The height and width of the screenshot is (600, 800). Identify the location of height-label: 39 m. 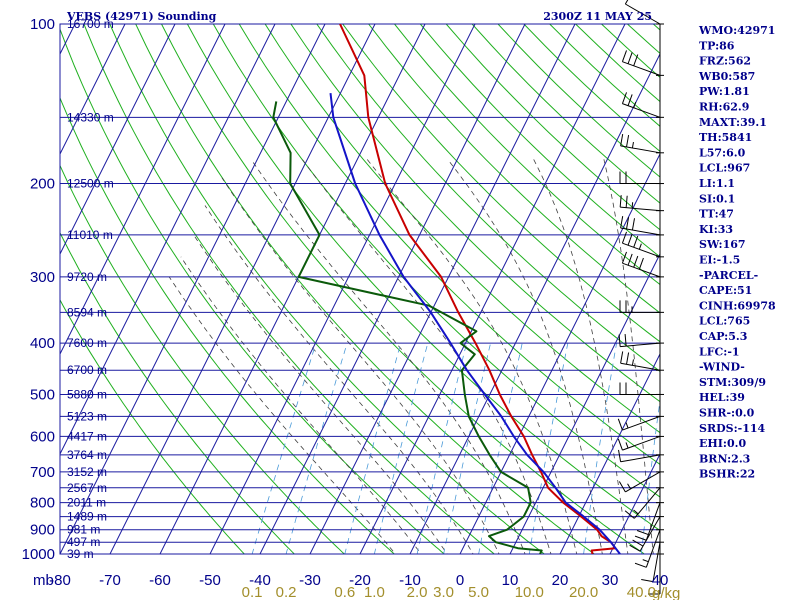
(80, 554).